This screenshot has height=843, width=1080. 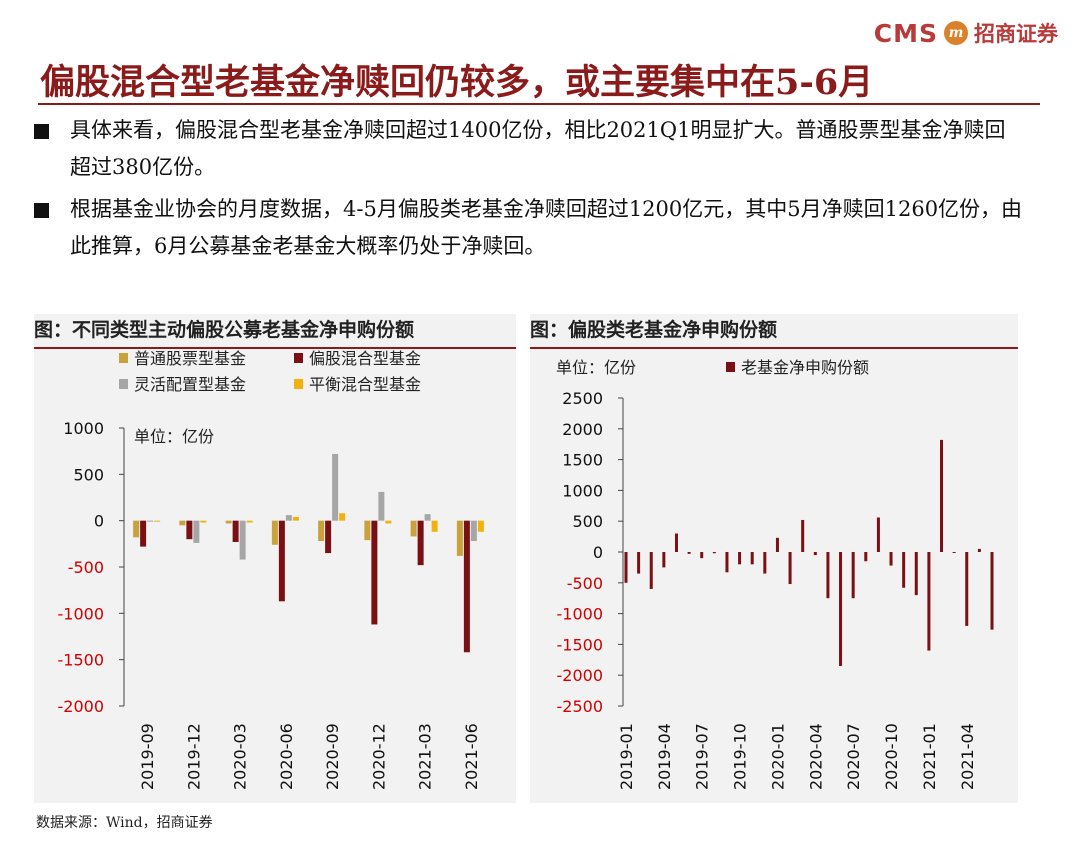 What do you see at coordinates (425, 756) in the screenshot?
I see `x-tick-label: 2021-03` at bounding box center [425, 756].